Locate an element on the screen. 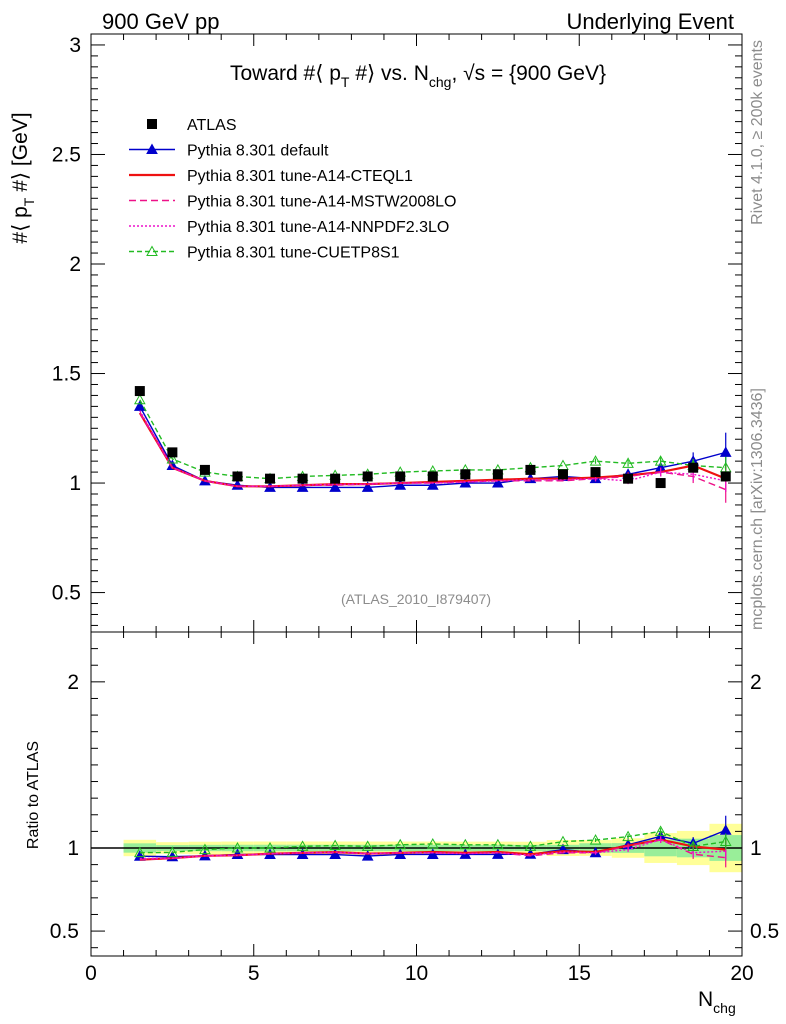 The width and height of the screenshot is (786, 1024). ratio-y-axis-label: Ratio to ATLAS is located at coordinates (33, 795).